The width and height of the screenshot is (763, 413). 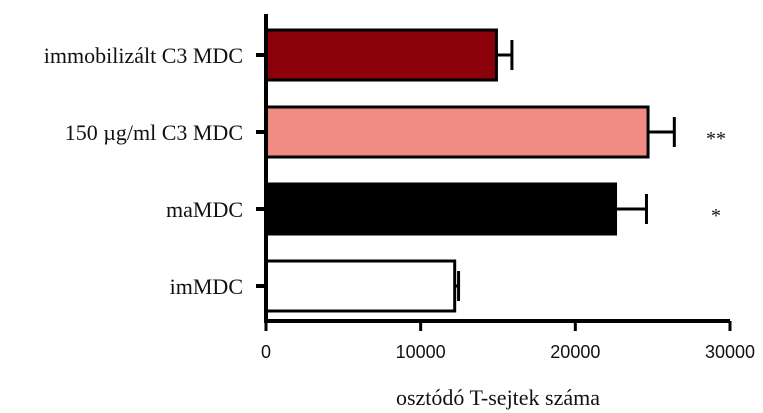 I want to click on category-label: imMDC, so click(x=206, y=286).